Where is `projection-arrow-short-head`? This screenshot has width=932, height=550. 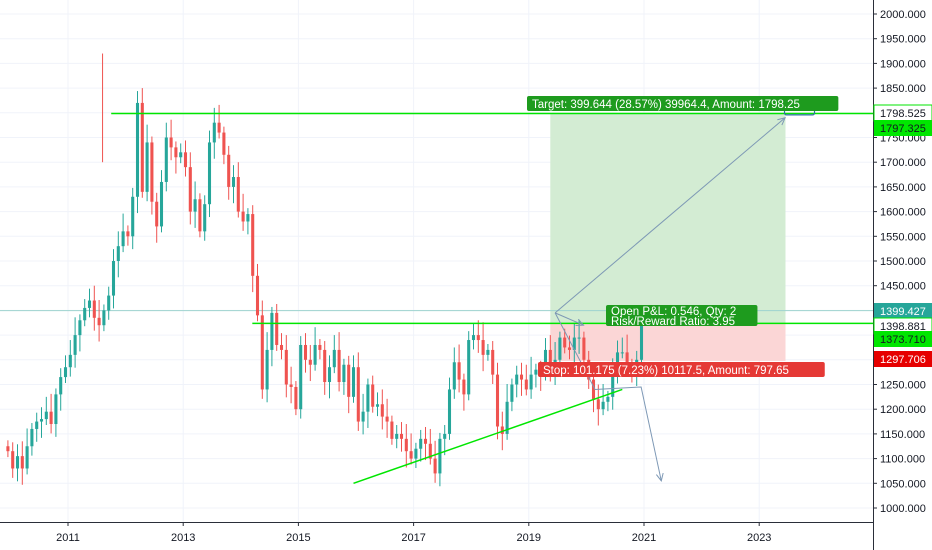 projection-arrow-short-head is located at coordinates (580, 322).